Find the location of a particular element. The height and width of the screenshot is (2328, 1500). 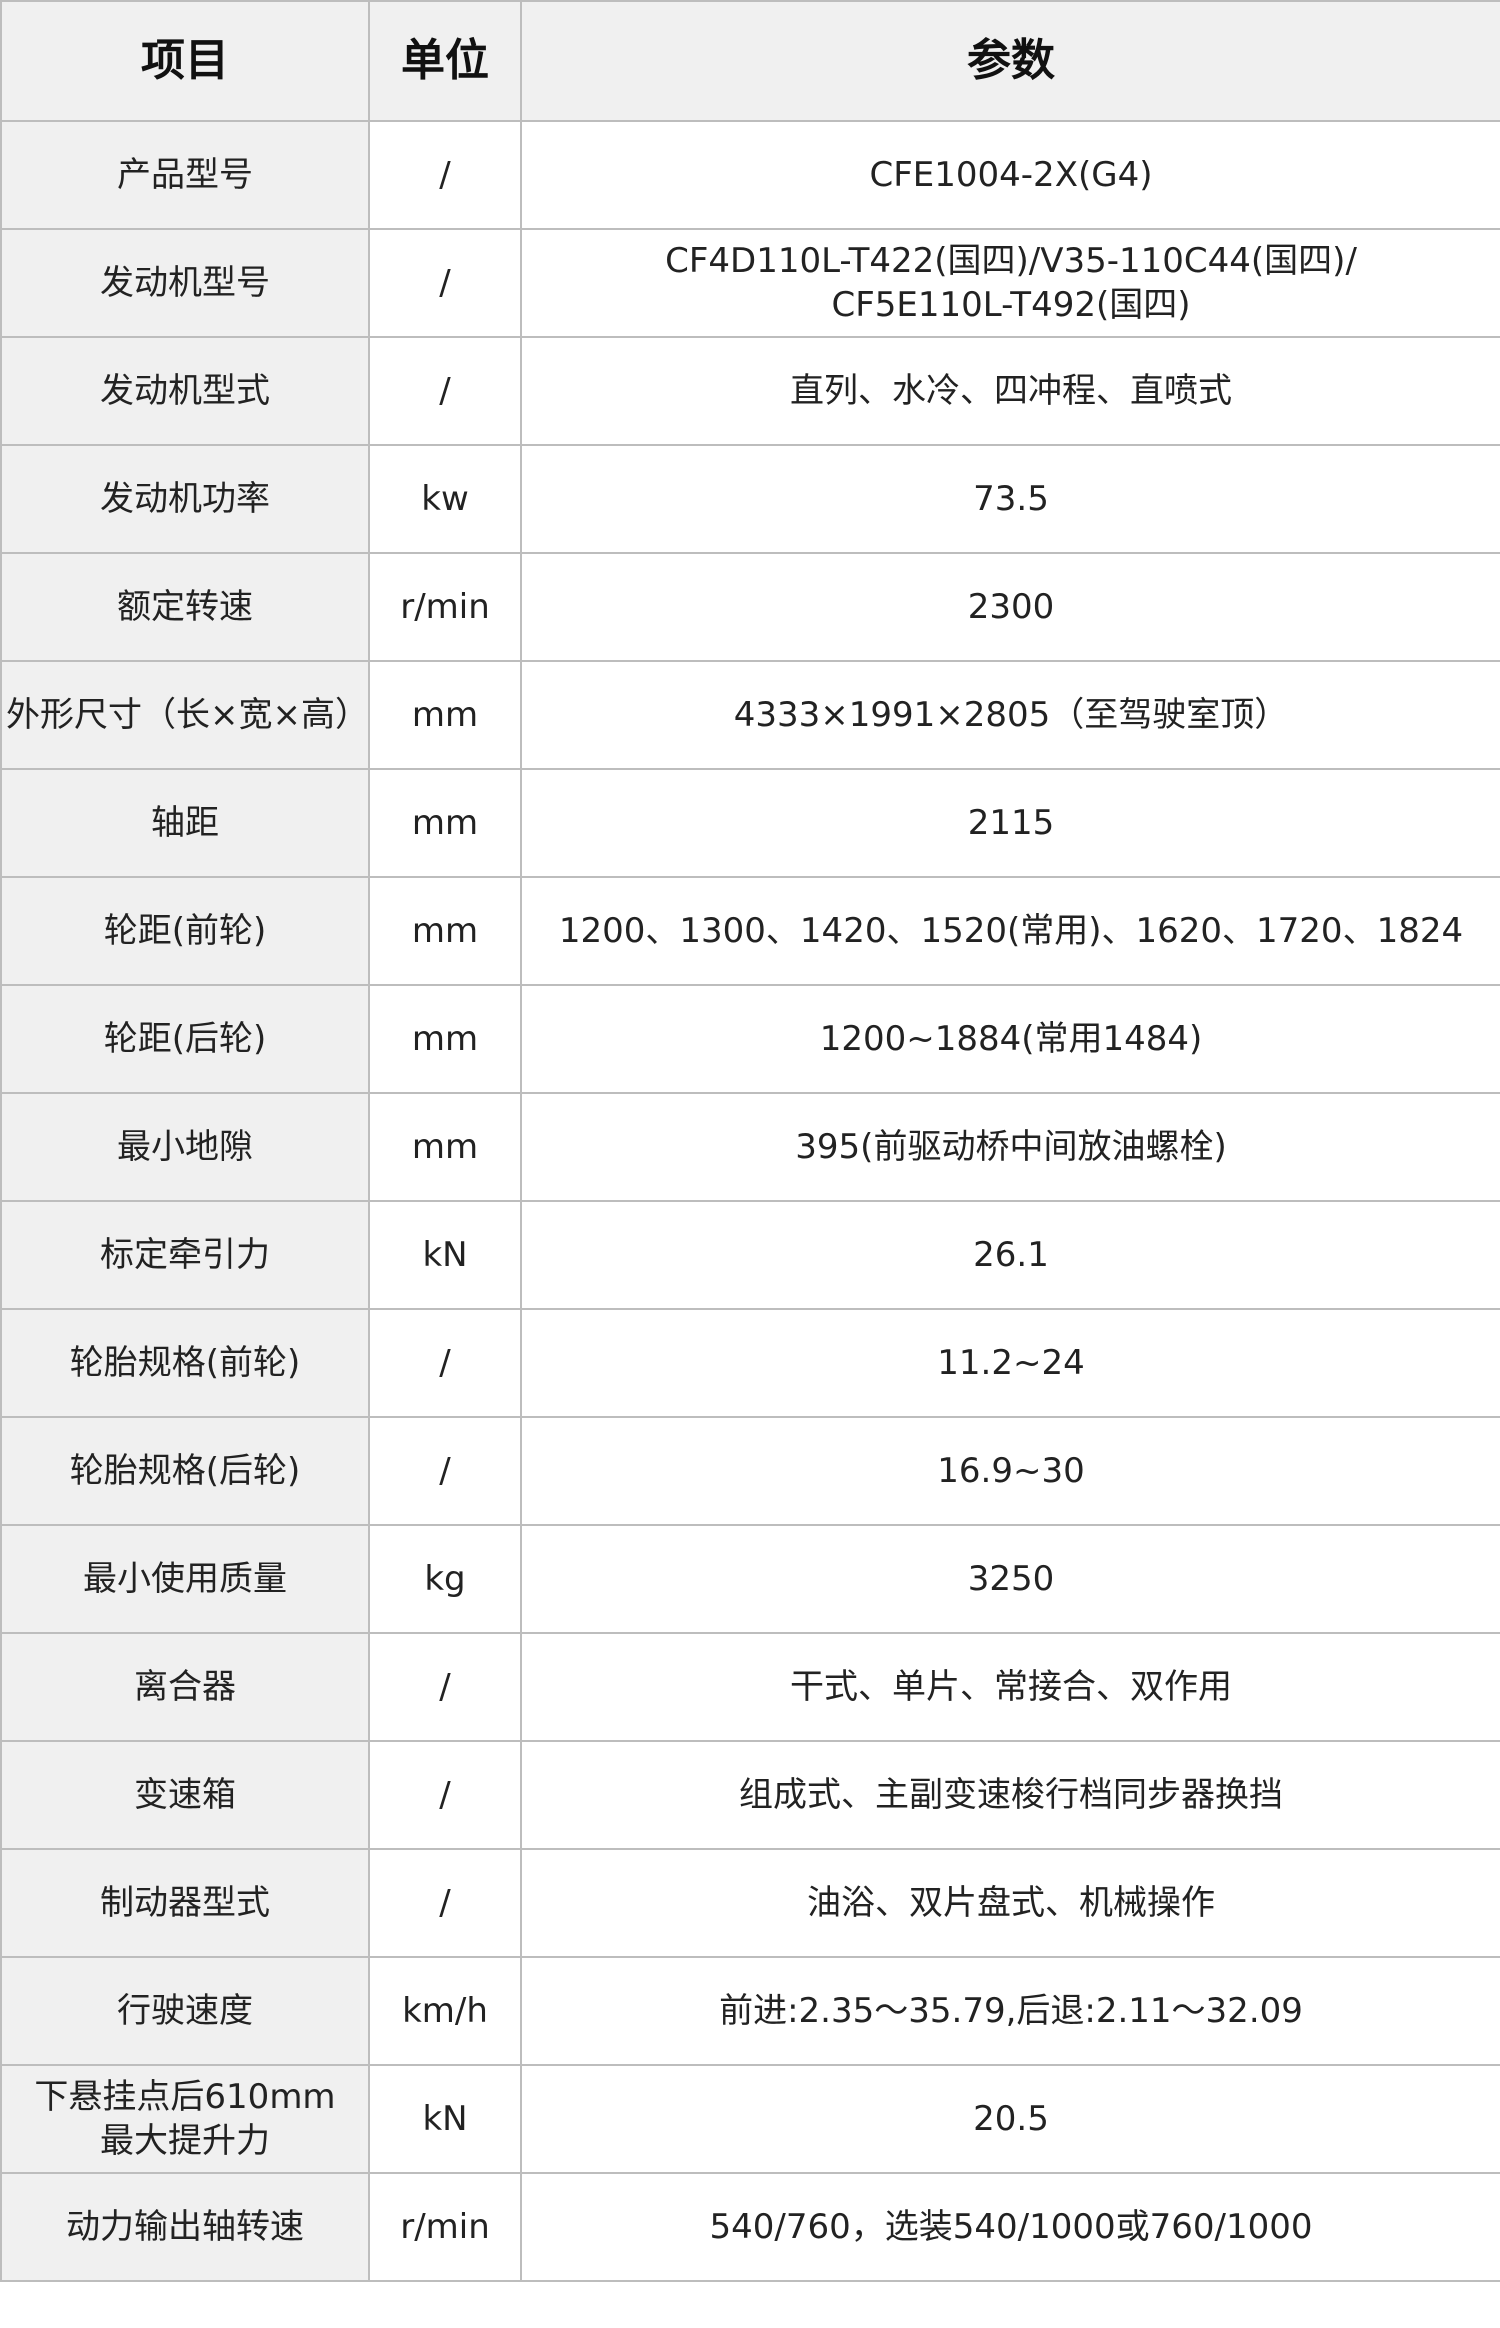

unit-cell-text: kw is located at coordinates (445, 499).